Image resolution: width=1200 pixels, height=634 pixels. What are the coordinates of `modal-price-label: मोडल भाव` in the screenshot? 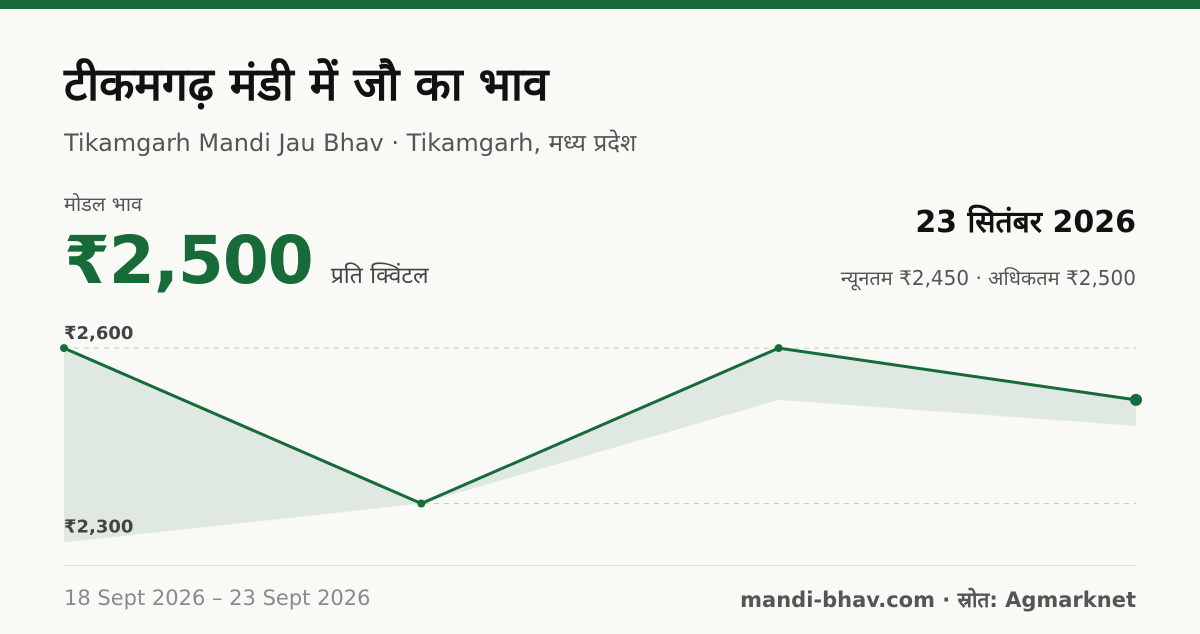 It's located at (103, 204).